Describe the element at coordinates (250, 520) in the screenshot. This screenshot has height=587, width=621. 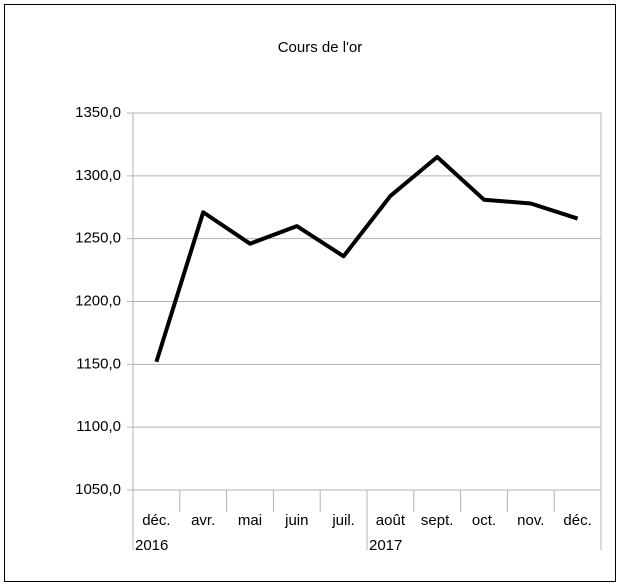
I see `x-tick-label: mai` at that location.